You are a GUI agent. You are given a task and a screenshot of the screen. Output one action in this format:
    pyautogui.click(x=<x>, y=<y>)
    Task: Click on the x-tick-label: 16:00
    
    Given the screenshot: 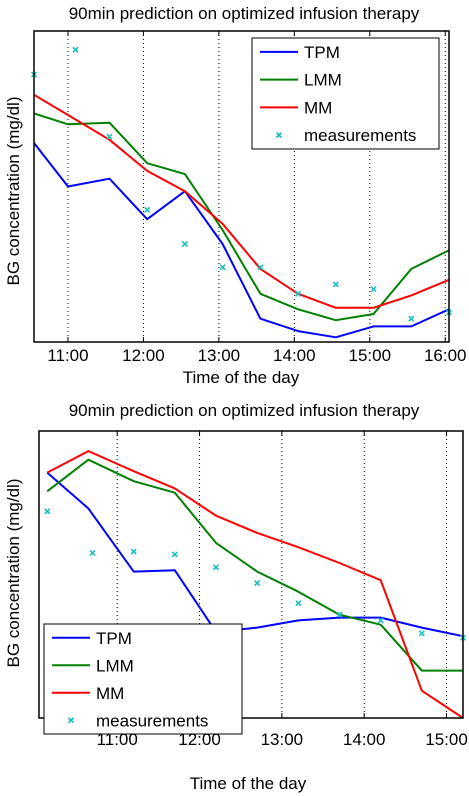 What is the action you would take?
    pyautogui.click(x=445, y=355)
    